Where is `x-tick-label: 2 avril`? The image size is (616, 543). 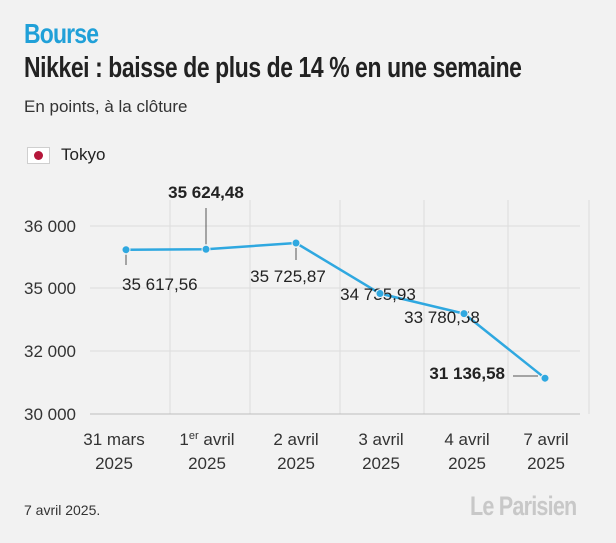
x-tick-label: 2 avril is located at coordinates (295, 439).